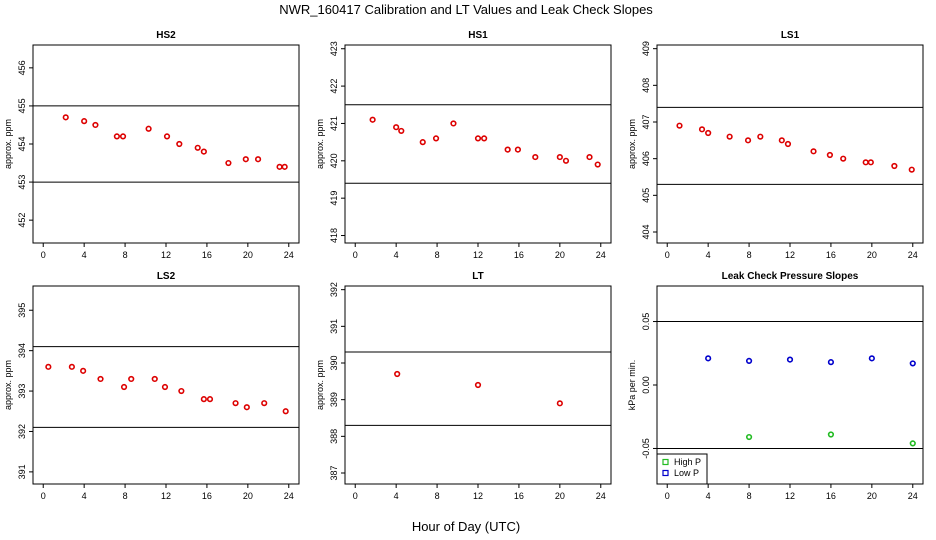  I want to click on y-tick-label: 453, so click(22, 182).